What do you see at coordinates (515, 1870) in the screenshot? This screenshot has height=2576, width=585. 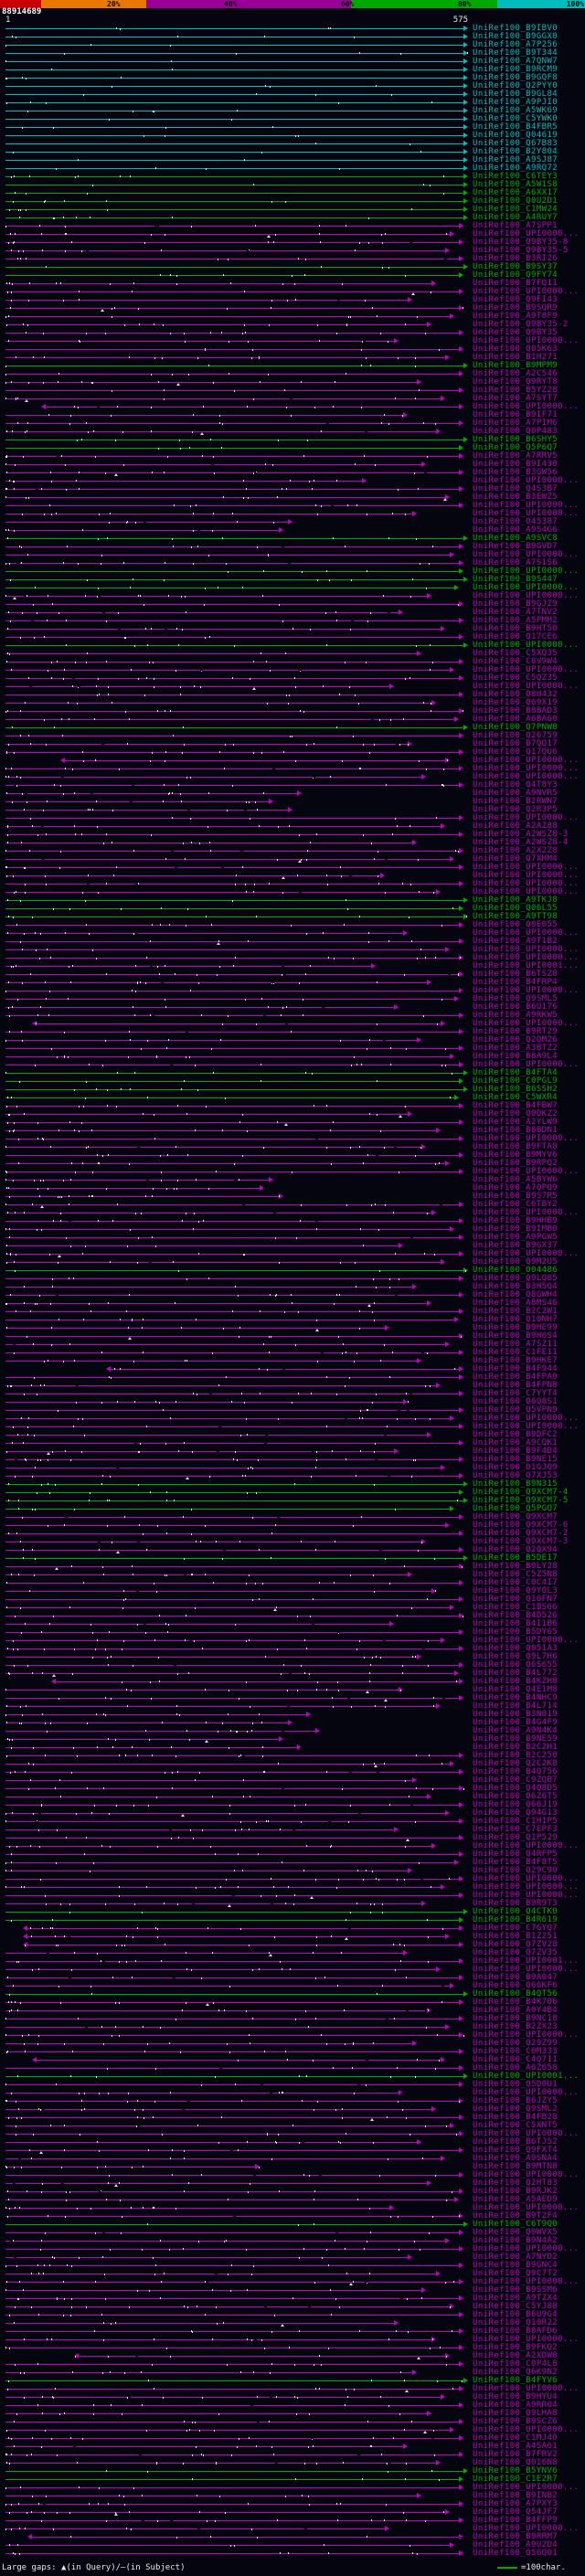 I see `hit-accession: UniRef100_Q29C90` at bounding box center [515, 1870].